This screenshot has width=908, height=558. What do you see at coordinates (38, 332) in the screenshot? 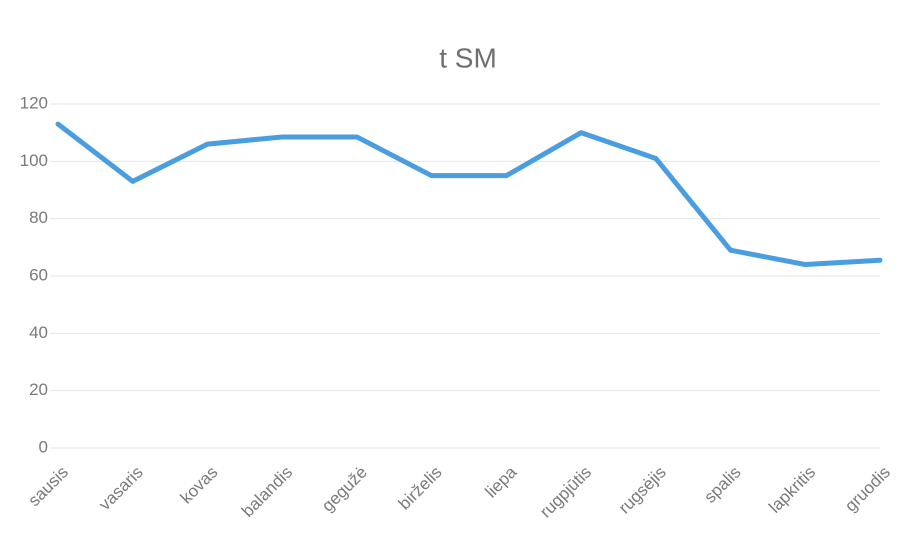
I see `y-tick-label: 40` at bounding box center [38, 332].